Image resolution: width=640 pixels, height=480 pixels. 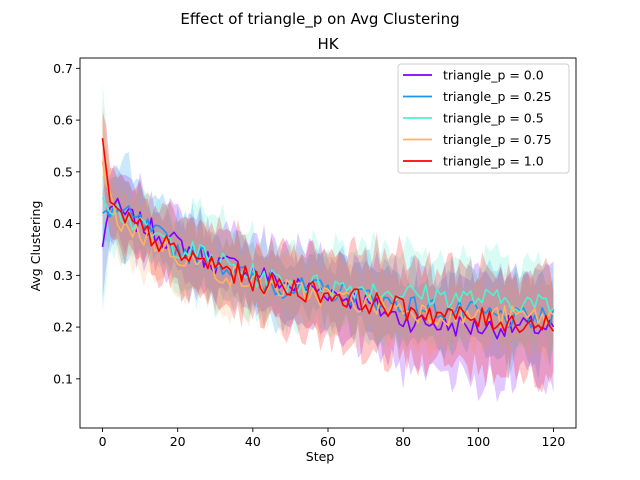 I want to click on x-tick-label-0: 0, so click(x=103, y=441).